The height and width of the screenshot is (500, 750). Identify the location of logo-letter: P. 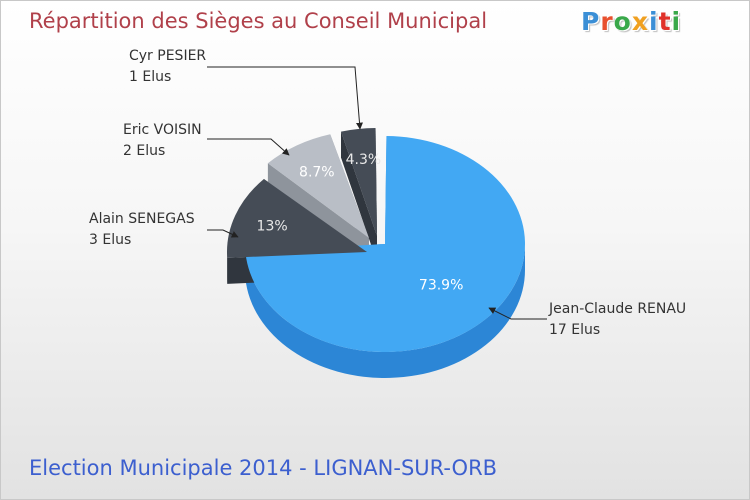
(591, 21).